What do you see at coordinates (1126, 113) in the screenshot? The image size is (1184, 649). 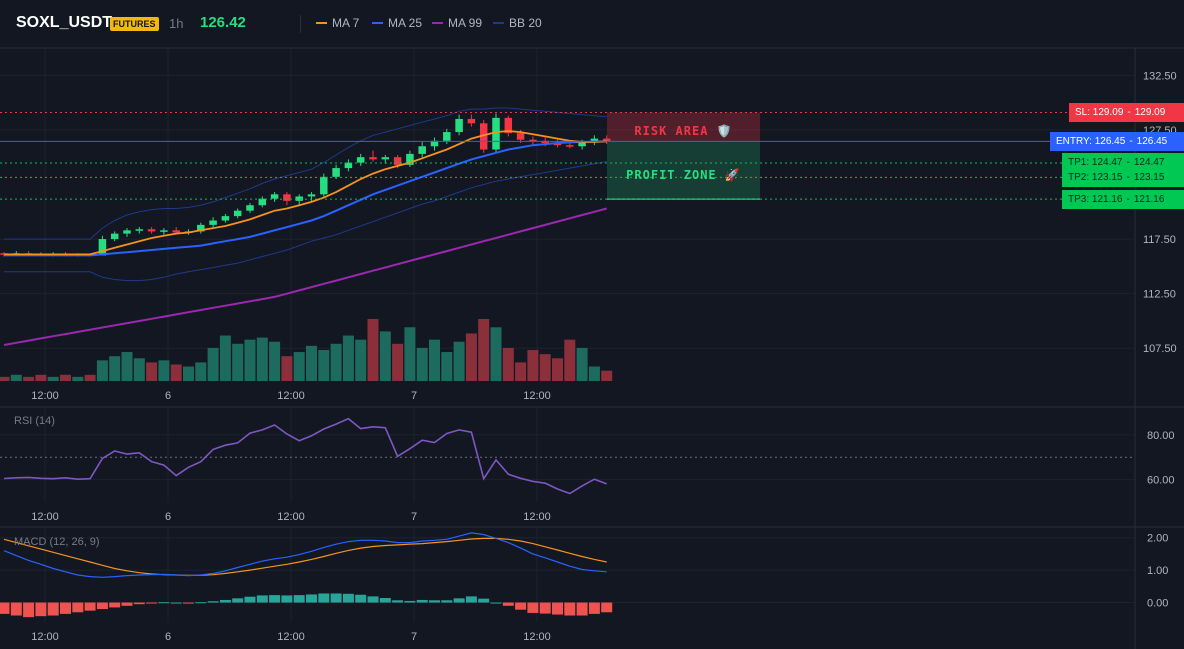 I see `level-tag: SL: 129.09-129.09` at bounding box center [1126, 113].